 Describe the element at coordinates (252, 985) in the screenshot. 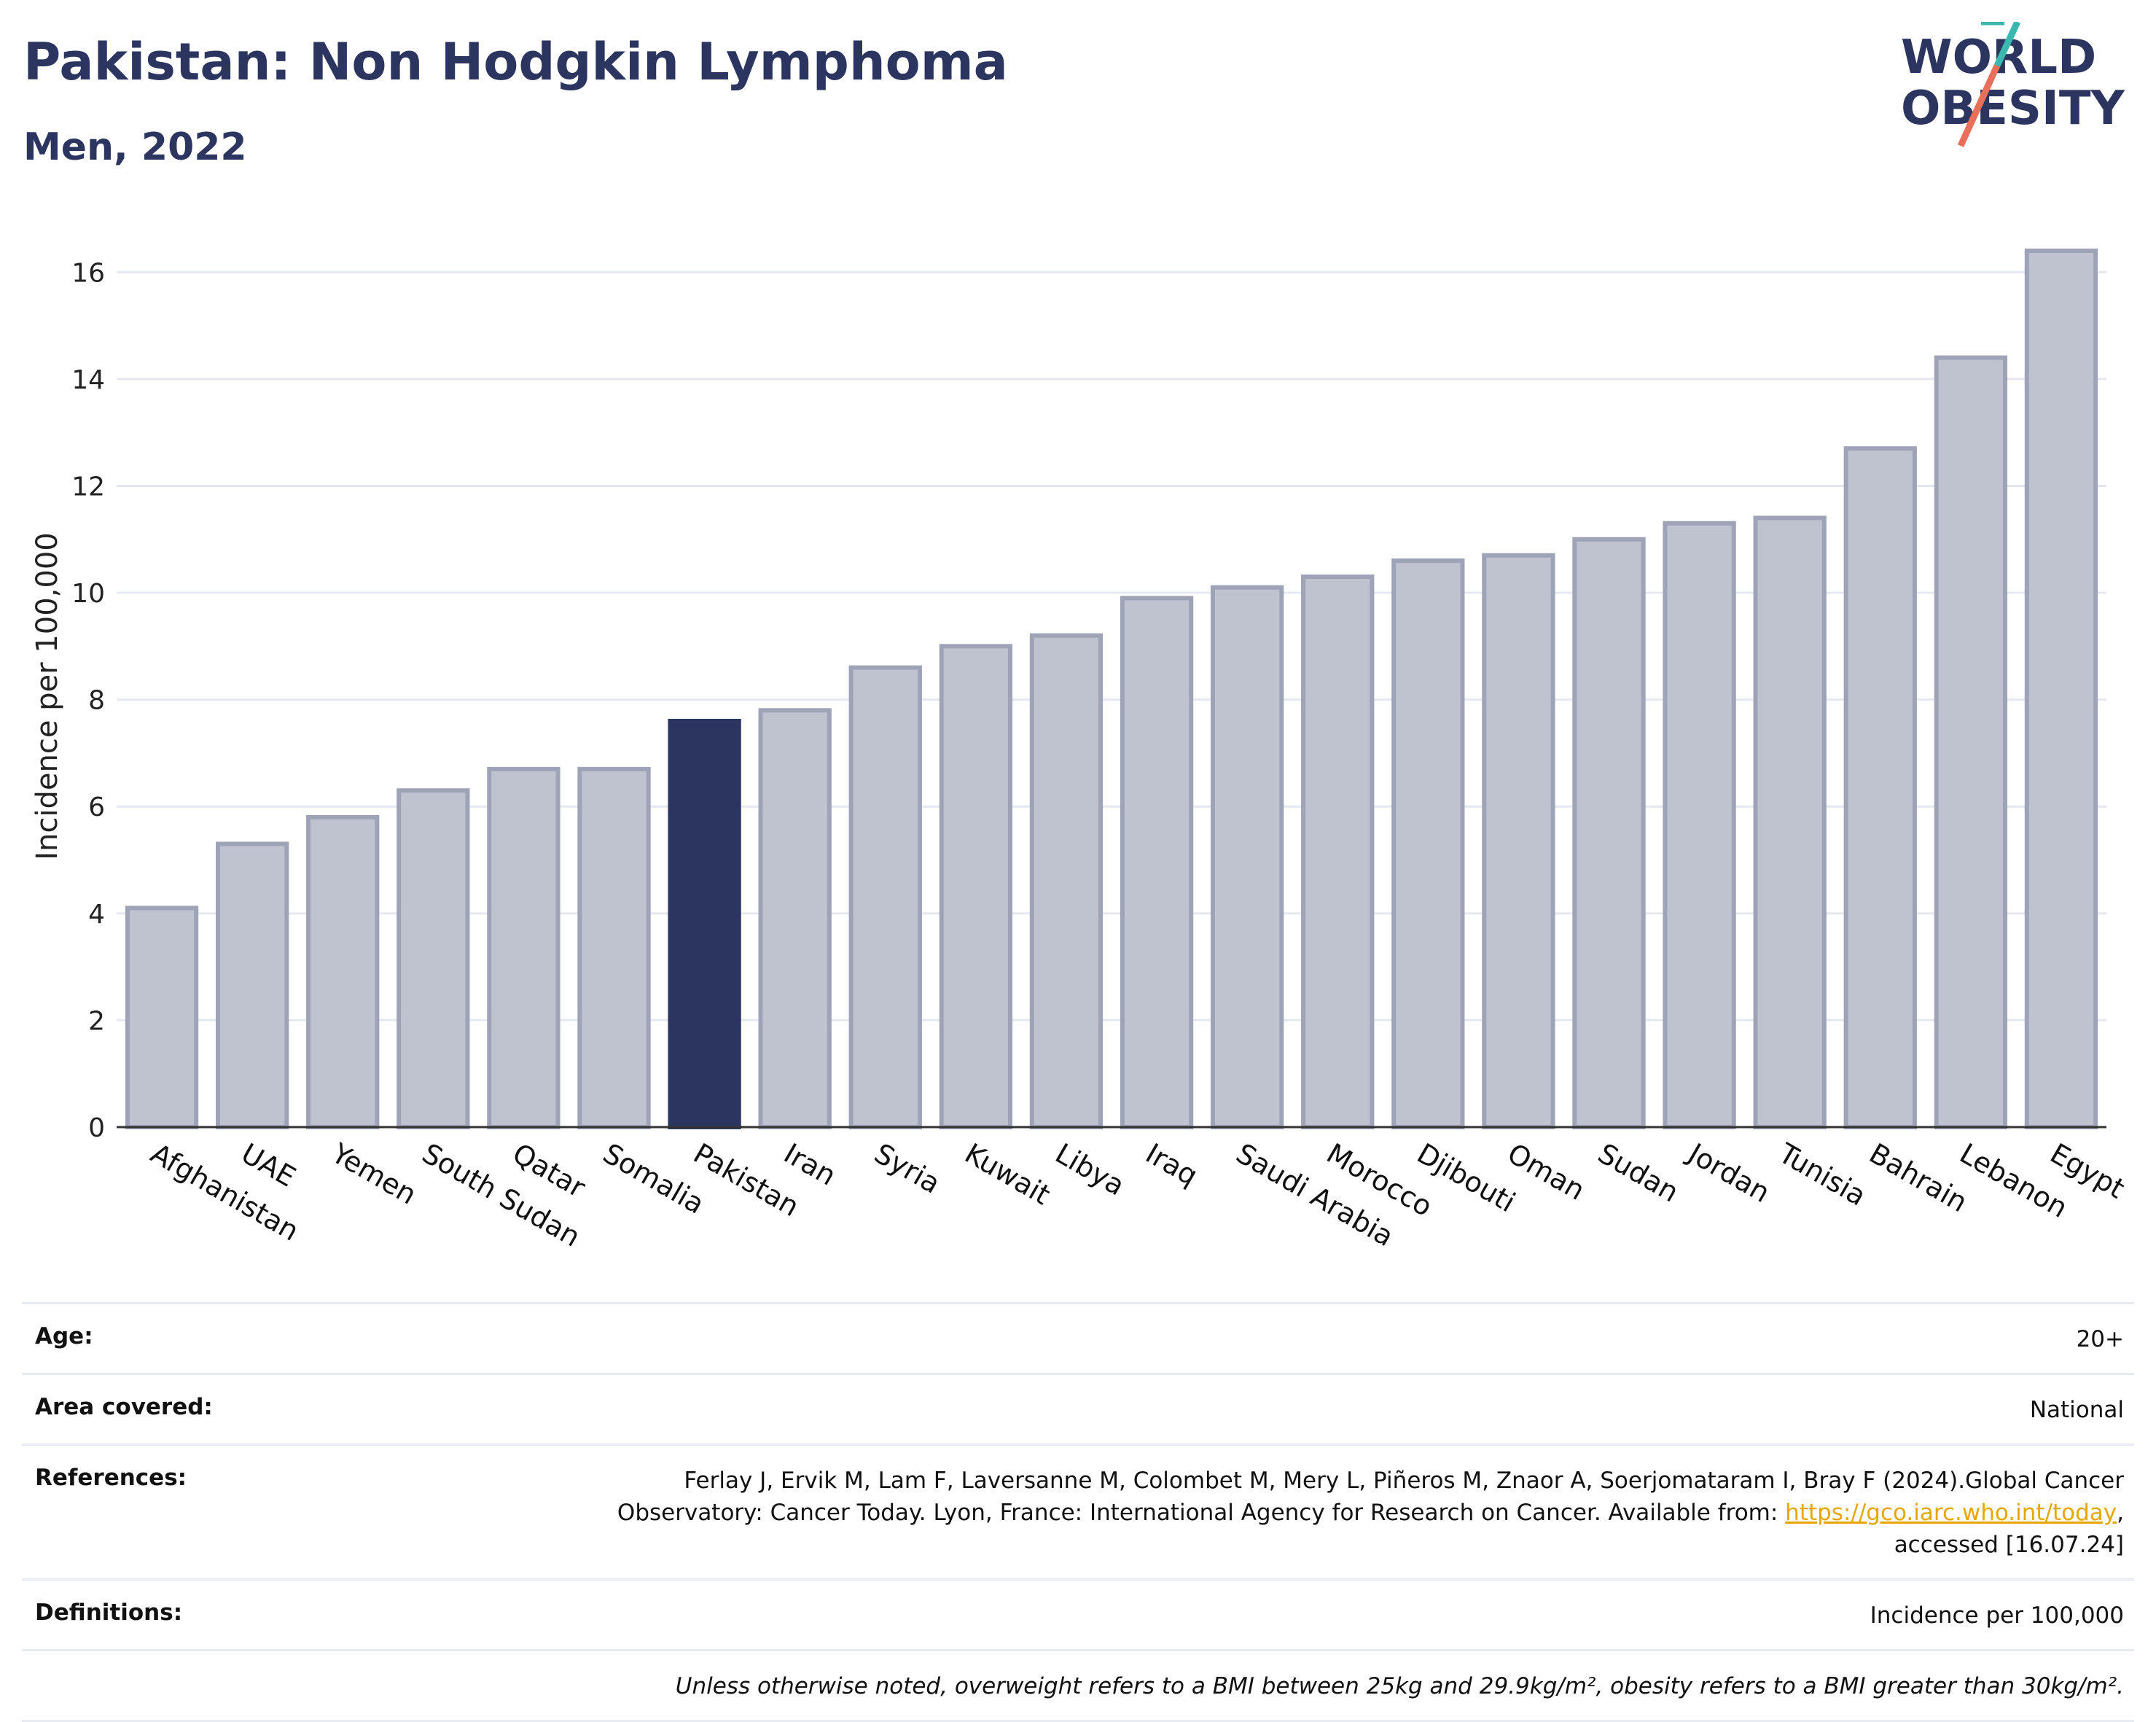

I see `bar-uae` at that location.